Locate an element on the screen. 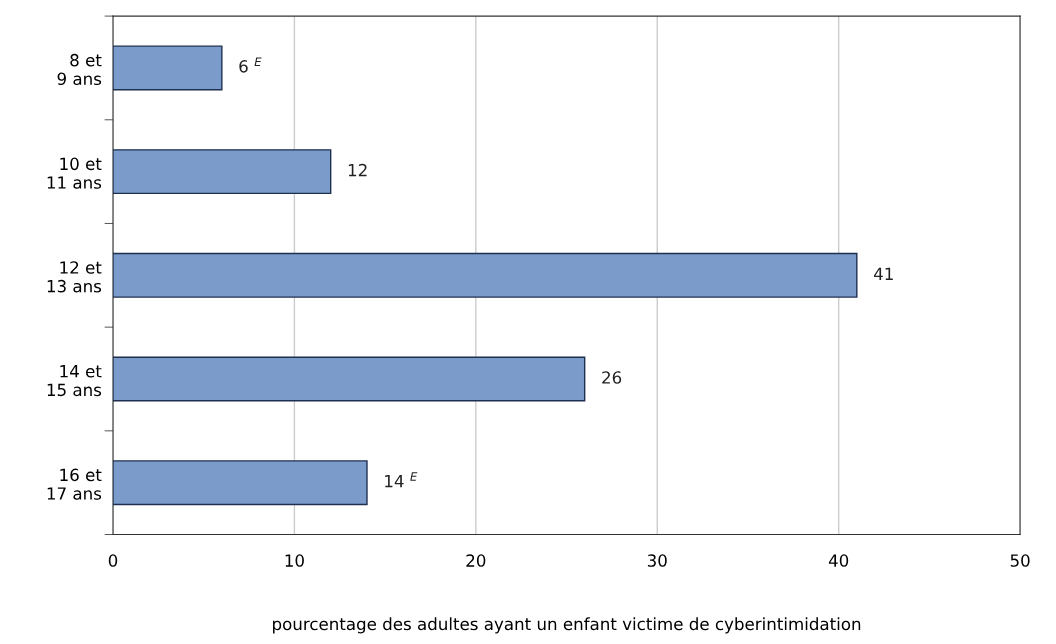 The image size is (1056, 644). x-tick-label: 20 is located at coordinates (476, 560).